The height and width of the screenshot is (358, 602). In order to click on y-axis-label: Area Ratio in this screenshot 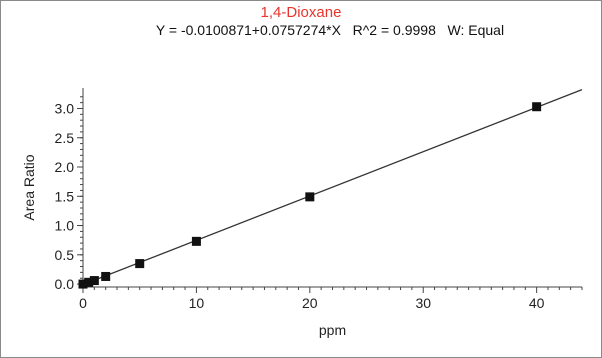, I will do `click(29, 187)`.